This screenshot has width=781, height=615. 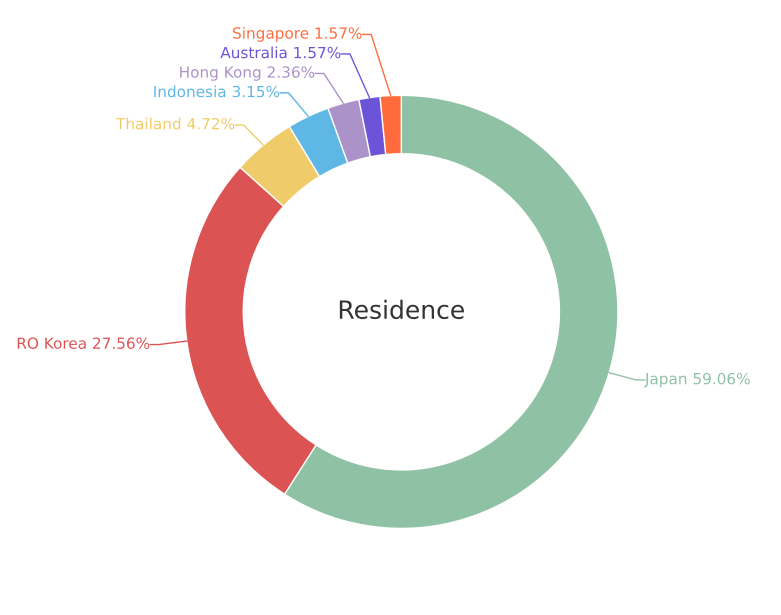 I want to click on slice-label: Indonesia 3.15%, so click(x=217, y=91).